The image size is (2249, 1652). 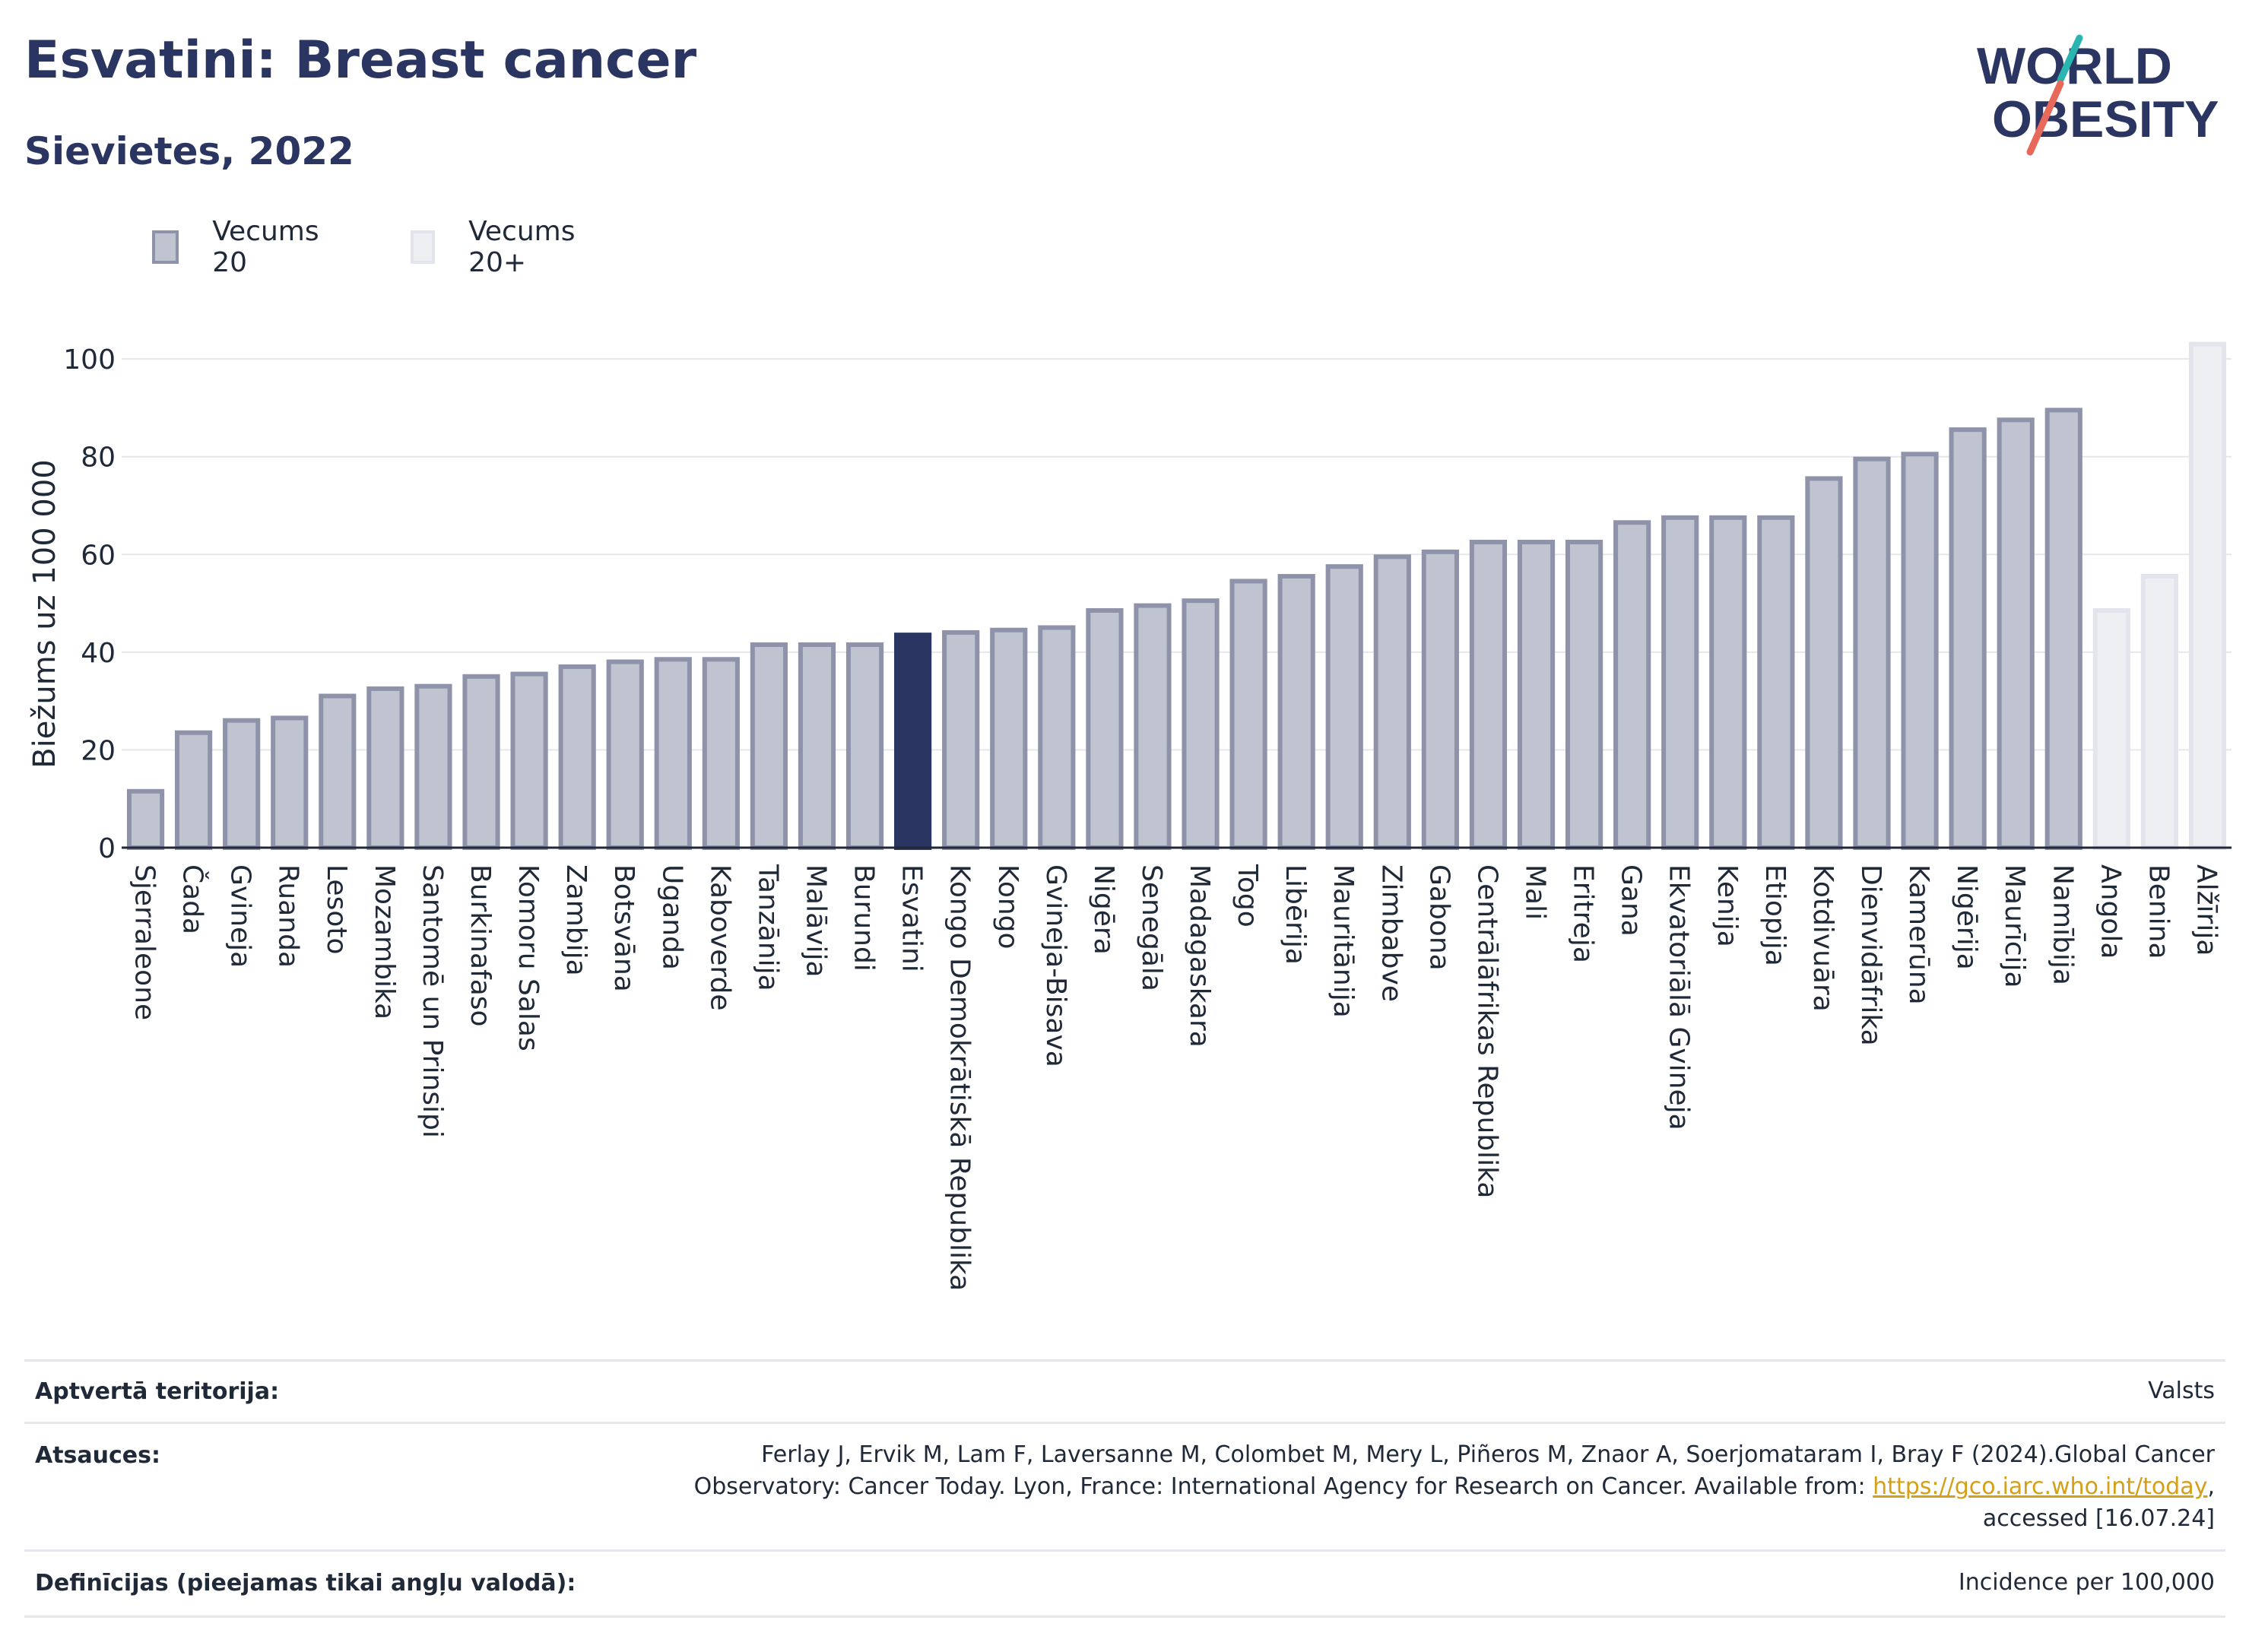 What do you see at coordinates (384, 941) in the screenshot?
I see `x-tick-label: Mozambika` at bounding box center [384, 941].